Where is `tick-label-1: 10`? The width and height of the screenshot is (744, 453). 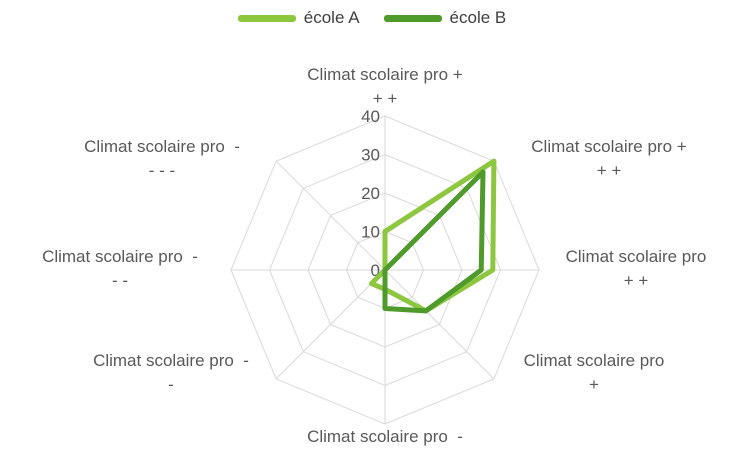 tick-label-1: 10 is located at coordinates (370, 232).